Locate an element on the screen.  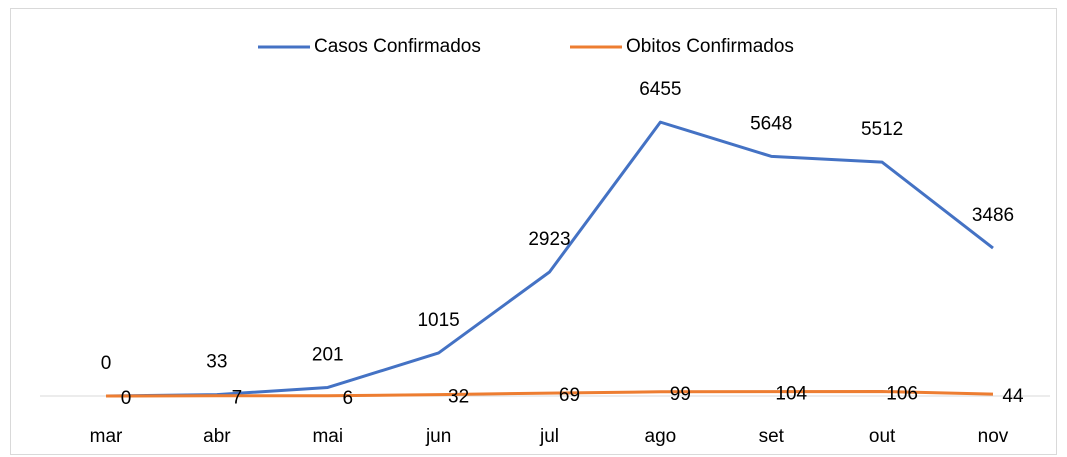
legend-label: Casos Confirmados is located at coordinates (397, 46).